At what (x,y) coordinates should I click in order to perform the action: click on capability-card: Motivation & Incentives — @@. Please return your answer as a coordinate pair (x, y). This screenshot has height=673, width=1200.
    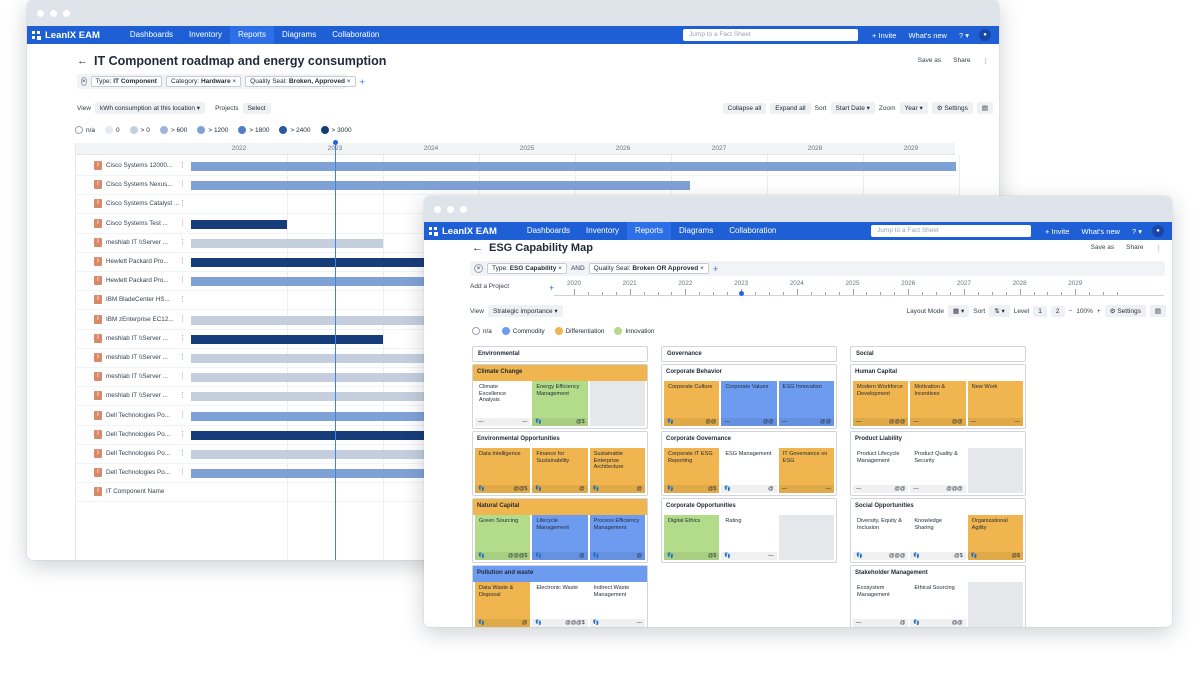
    Looking at the image, I should click on (938, 403).